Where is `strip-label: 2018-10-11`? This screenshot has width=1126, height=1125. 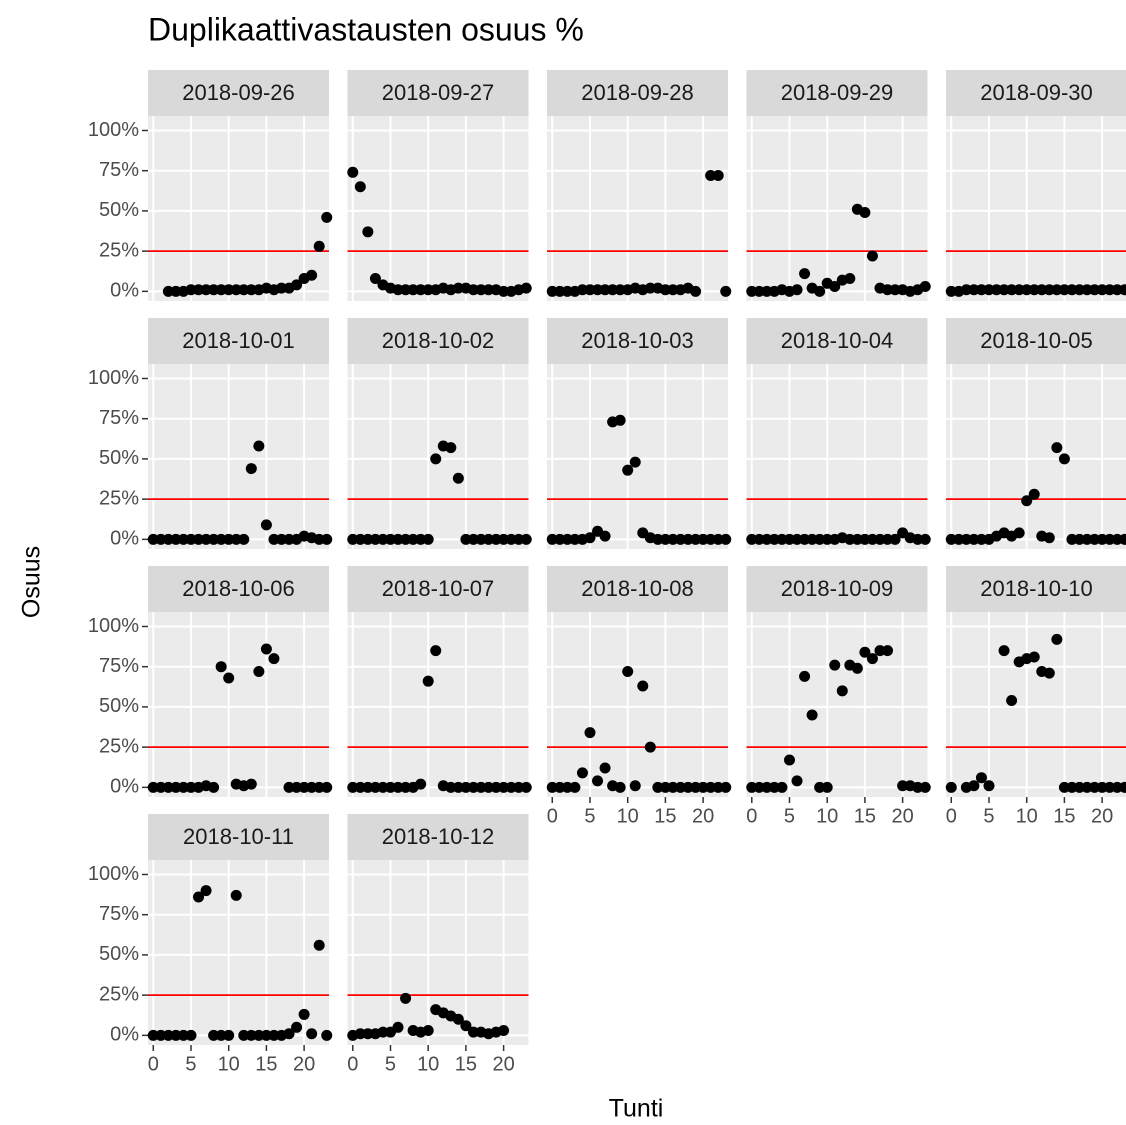 strip-label: 2018-10-11 is located at coordinates (238, 836).